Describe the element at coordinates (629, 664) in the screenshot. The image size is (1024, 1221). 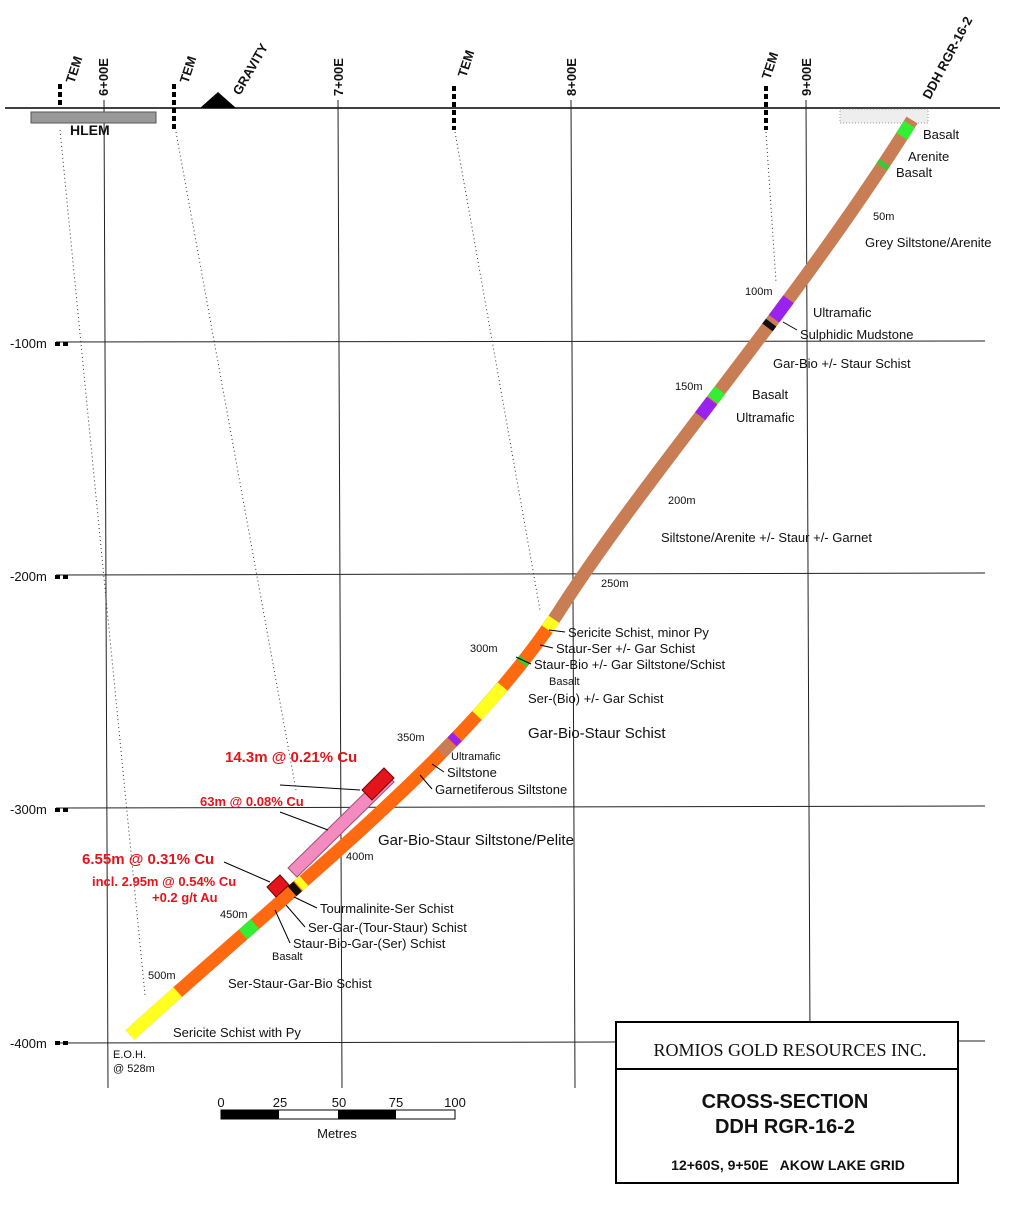
I see `unit-label: Staur-Bio +/- Gar Siltstone/Schist` at that location.